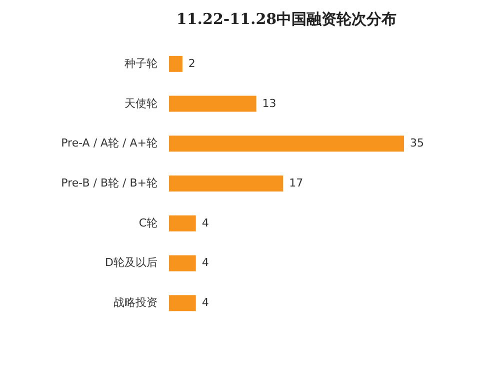 The image size is (492, 379). Describe the element at coordinates (109, 183) in the screenshot. I see `y-tick-label: Pre-B / B轮 / B+轮` at that location.